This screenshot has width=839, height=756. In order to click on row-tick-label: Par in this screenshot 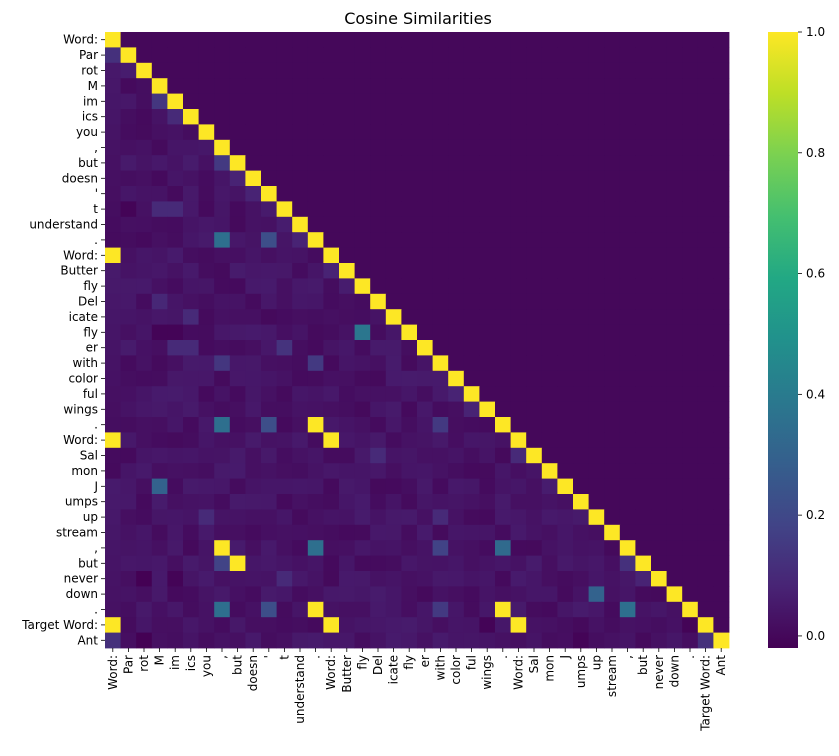, I will do `click(88, 55)`.